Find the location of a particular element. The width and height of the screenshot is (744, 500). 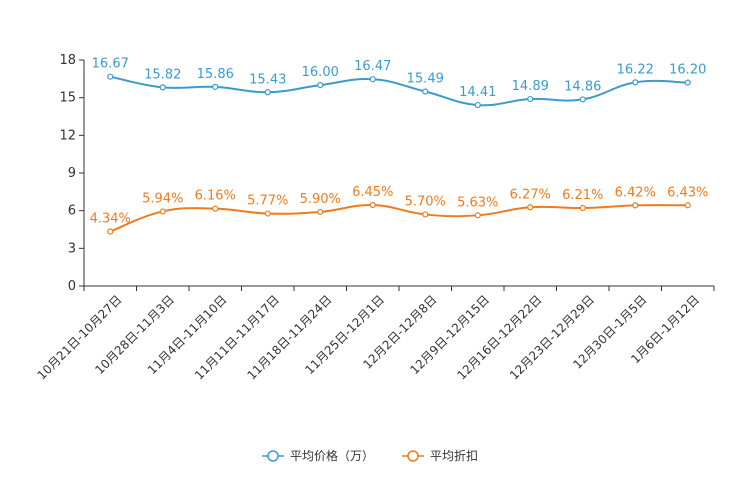

price-series-line is located at coordinates (399, 91).